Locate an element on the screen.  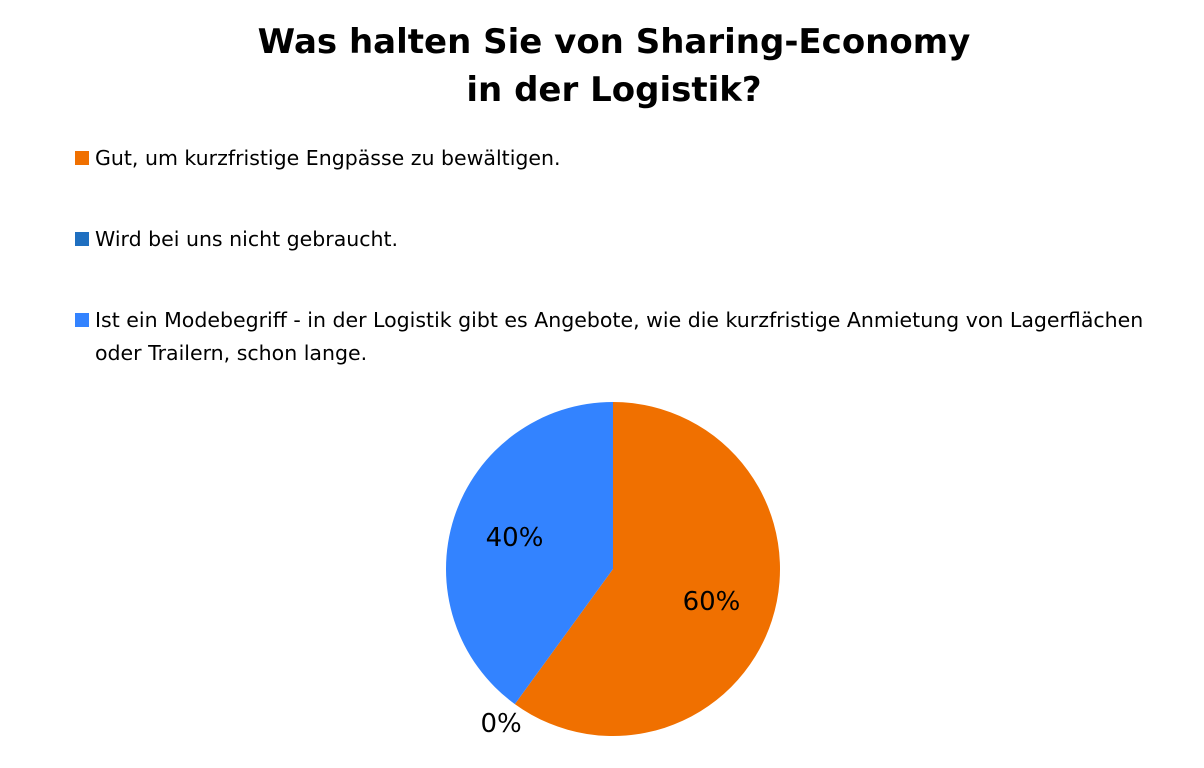
chart-title-line-1: Was halten Sie von Sharing-Economy is located at coordinates (614, 42).